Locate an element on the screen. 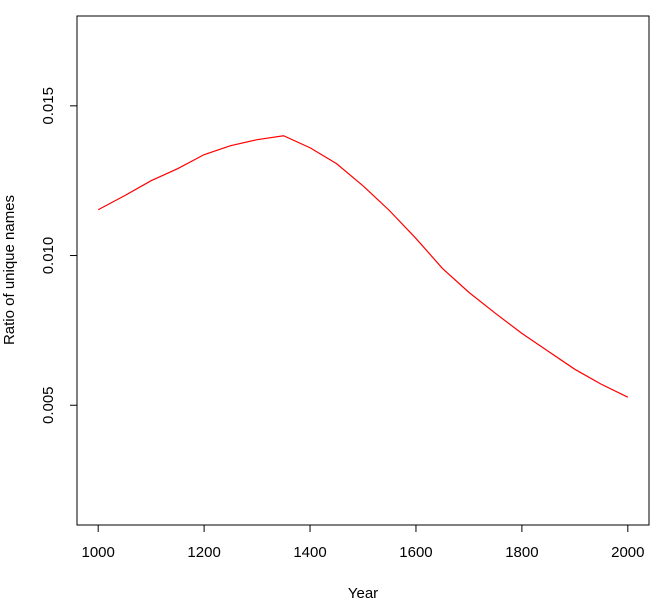 The image size is (660, 610). x-tick-label: 1800 is located at coordinates (521, 552).